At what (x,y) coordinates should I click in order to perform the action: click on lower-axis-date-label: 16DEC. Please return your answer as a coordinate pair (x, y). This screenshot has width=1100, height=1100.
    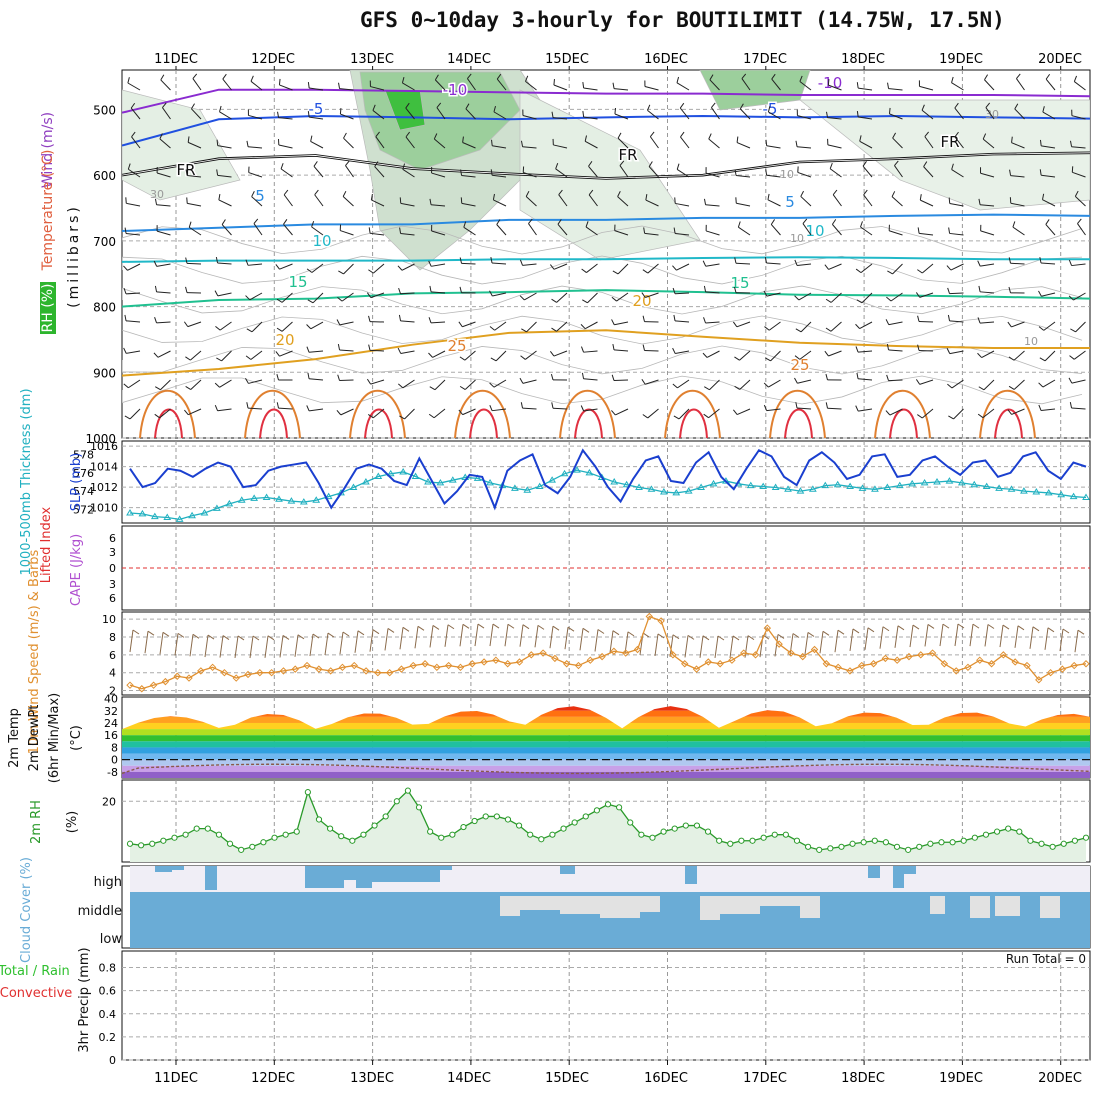
    Looking at the image, I should click on (666, 1078).